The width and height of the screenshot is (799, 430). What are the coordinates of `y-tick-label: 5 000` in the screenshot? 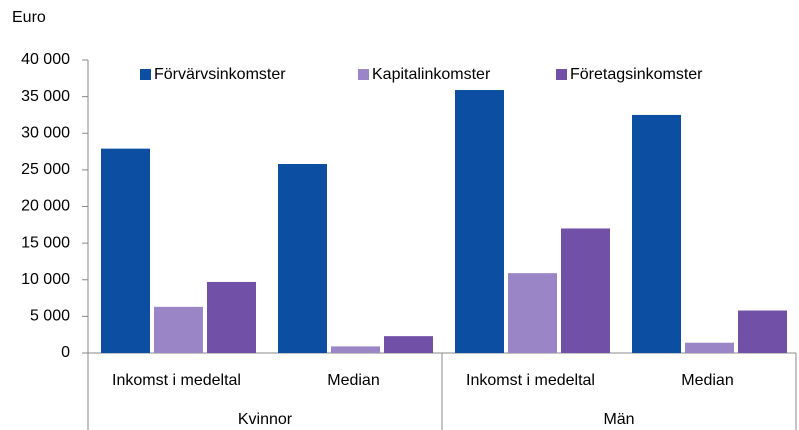 It's located at (50, 316).